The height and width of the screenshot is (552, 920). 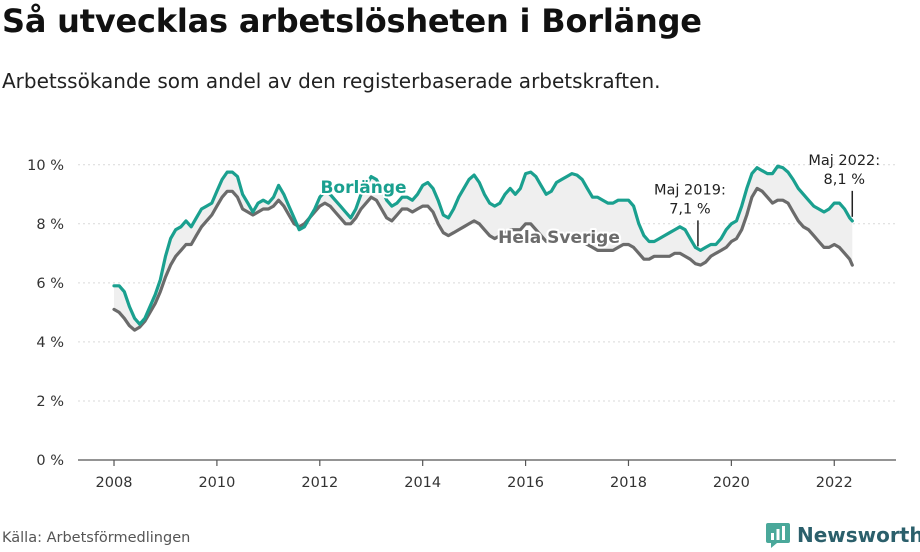 I want to click on x-tick-label: 2010, so click(x=216, y=483).